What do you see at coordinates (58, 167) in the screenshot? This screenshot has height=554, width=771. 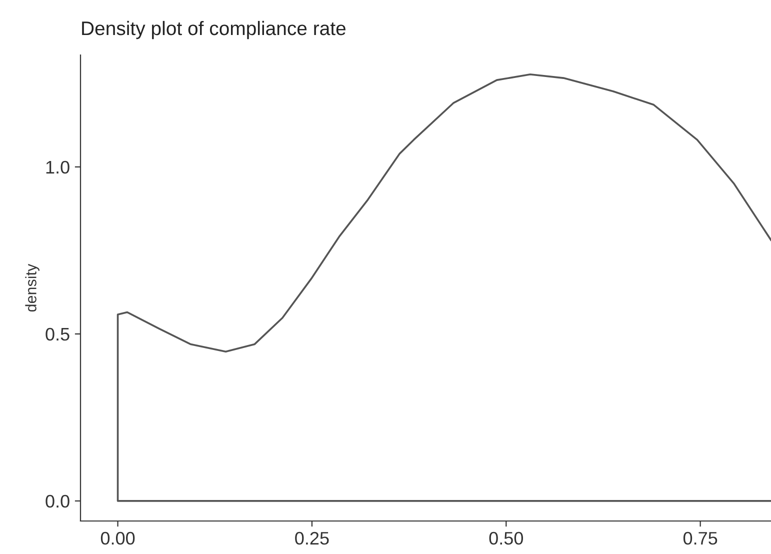 I see `y-tick-label: 1.0` at bounding box center [58, 167].